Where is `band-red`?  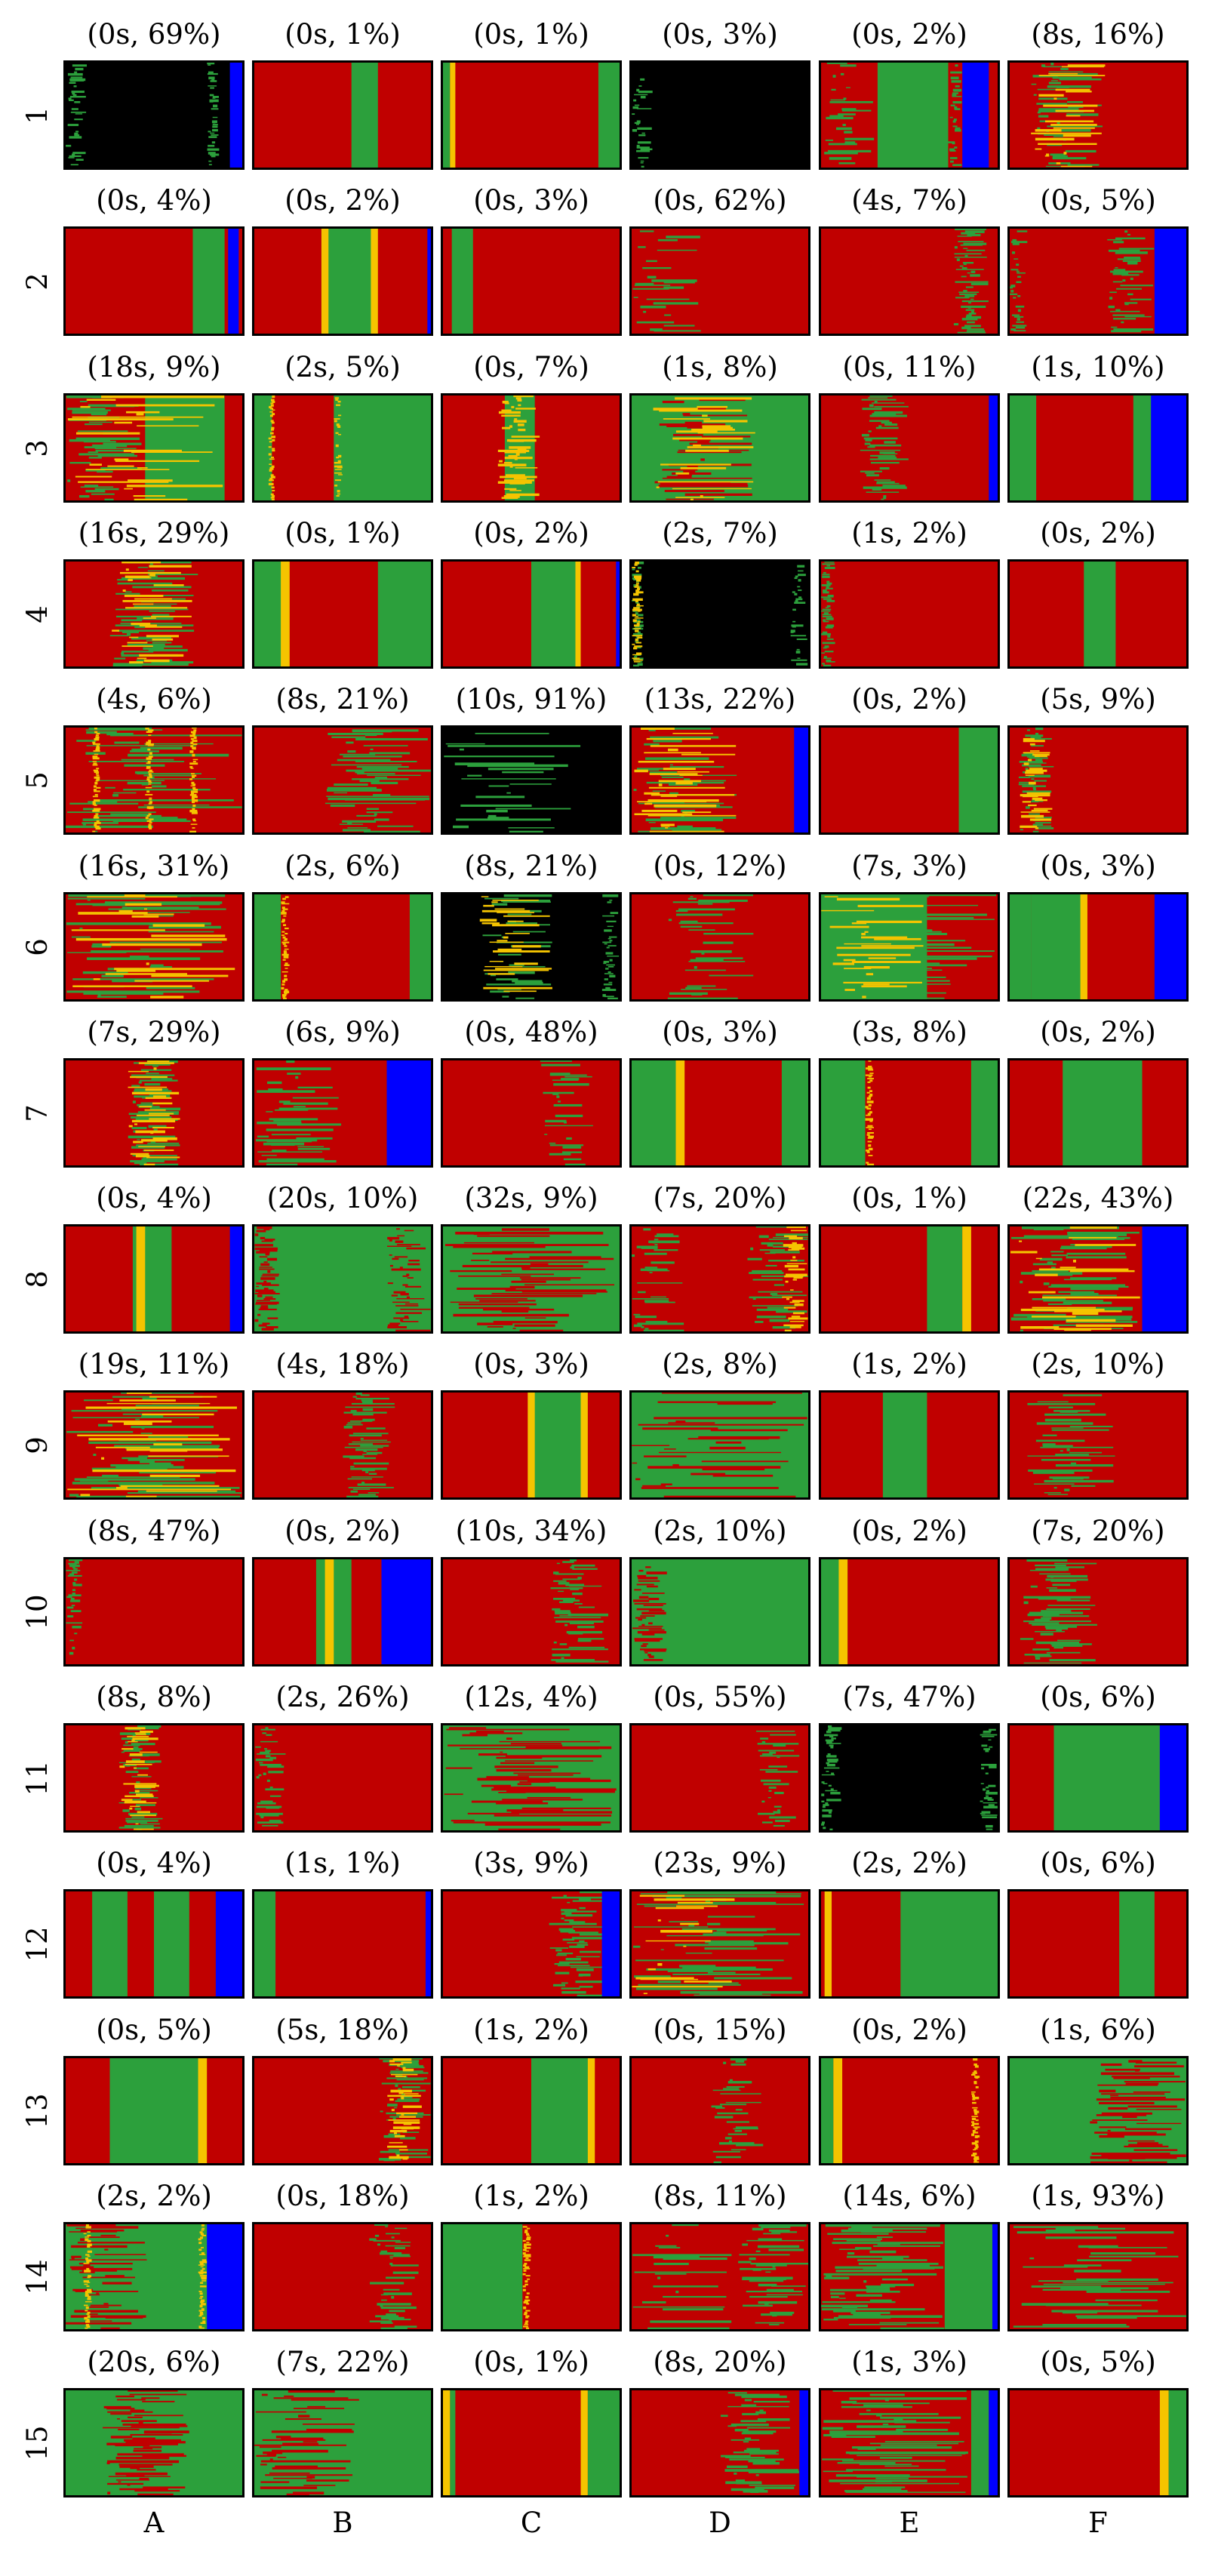 band-red is located at coordinates (861, 1943).